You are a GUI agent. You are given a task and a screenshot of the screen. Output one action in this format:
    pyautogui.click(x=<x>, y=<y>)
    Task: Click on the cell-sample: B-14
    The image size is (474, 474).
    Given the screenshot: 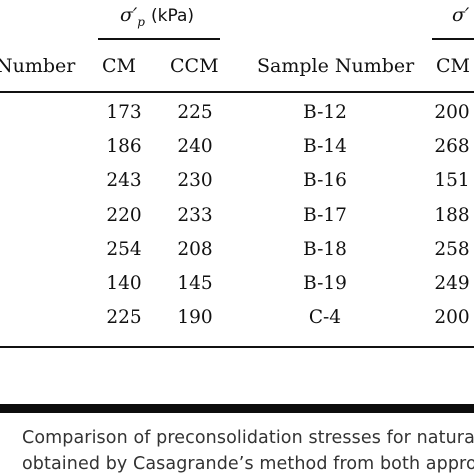 What is the action you would take?
    pyautogui.click(x=325, y=147)
    